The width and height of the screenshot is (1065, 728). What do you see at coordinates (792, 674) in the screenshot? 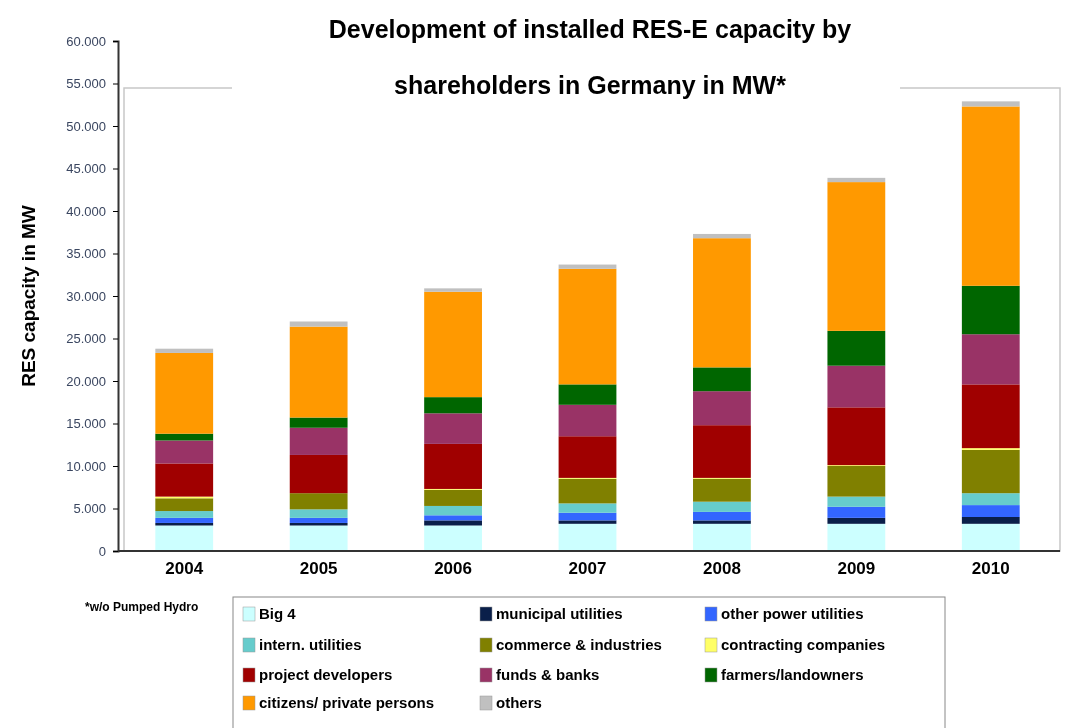
I see `legend-label: farmers/landowners` at bounding box center [792, 674].